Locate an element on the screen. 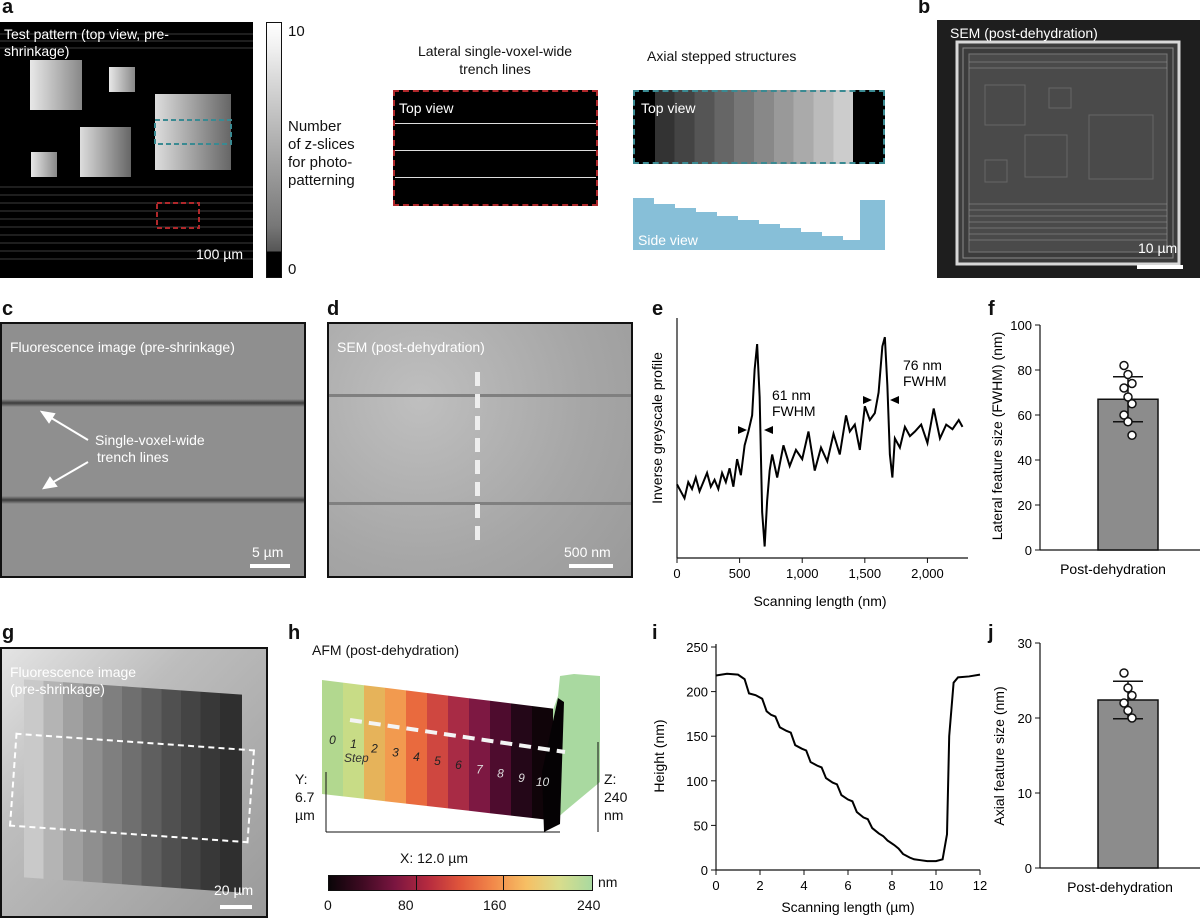  sem-trench-image is located at coordinates (480, 450).